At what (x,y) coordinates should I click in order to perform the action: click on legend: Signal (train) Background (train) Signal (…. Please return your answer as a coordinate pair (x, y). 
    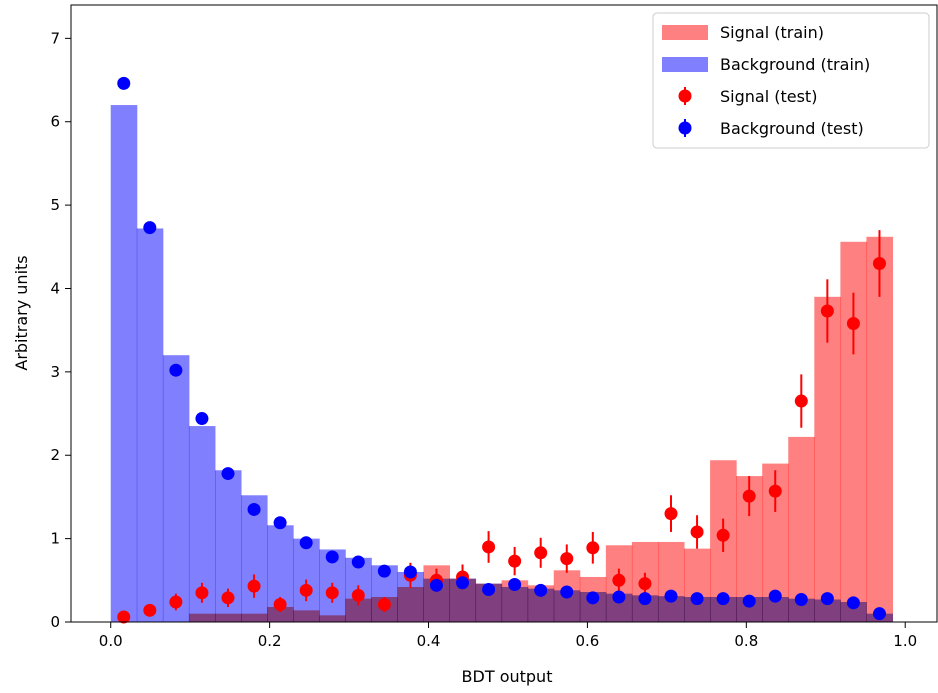
    Looking at the image, I should click on (791, 80).